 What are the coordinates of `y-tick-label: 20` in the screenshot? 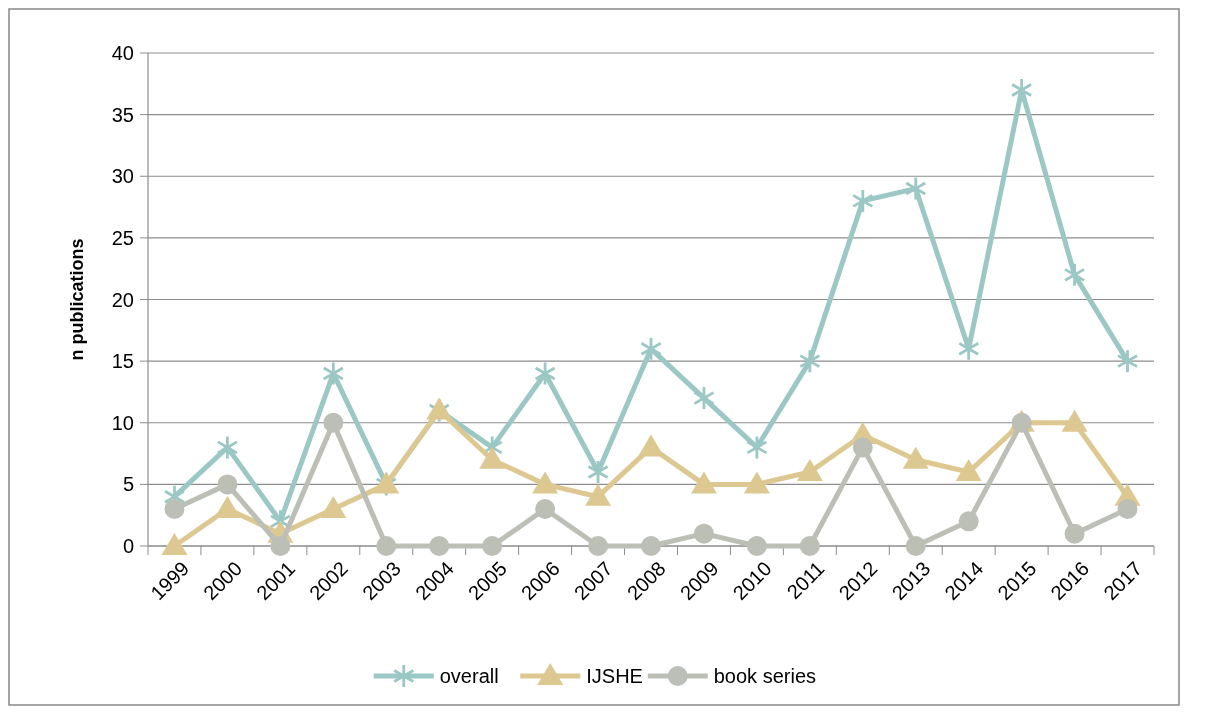 It's located at (122, 299).